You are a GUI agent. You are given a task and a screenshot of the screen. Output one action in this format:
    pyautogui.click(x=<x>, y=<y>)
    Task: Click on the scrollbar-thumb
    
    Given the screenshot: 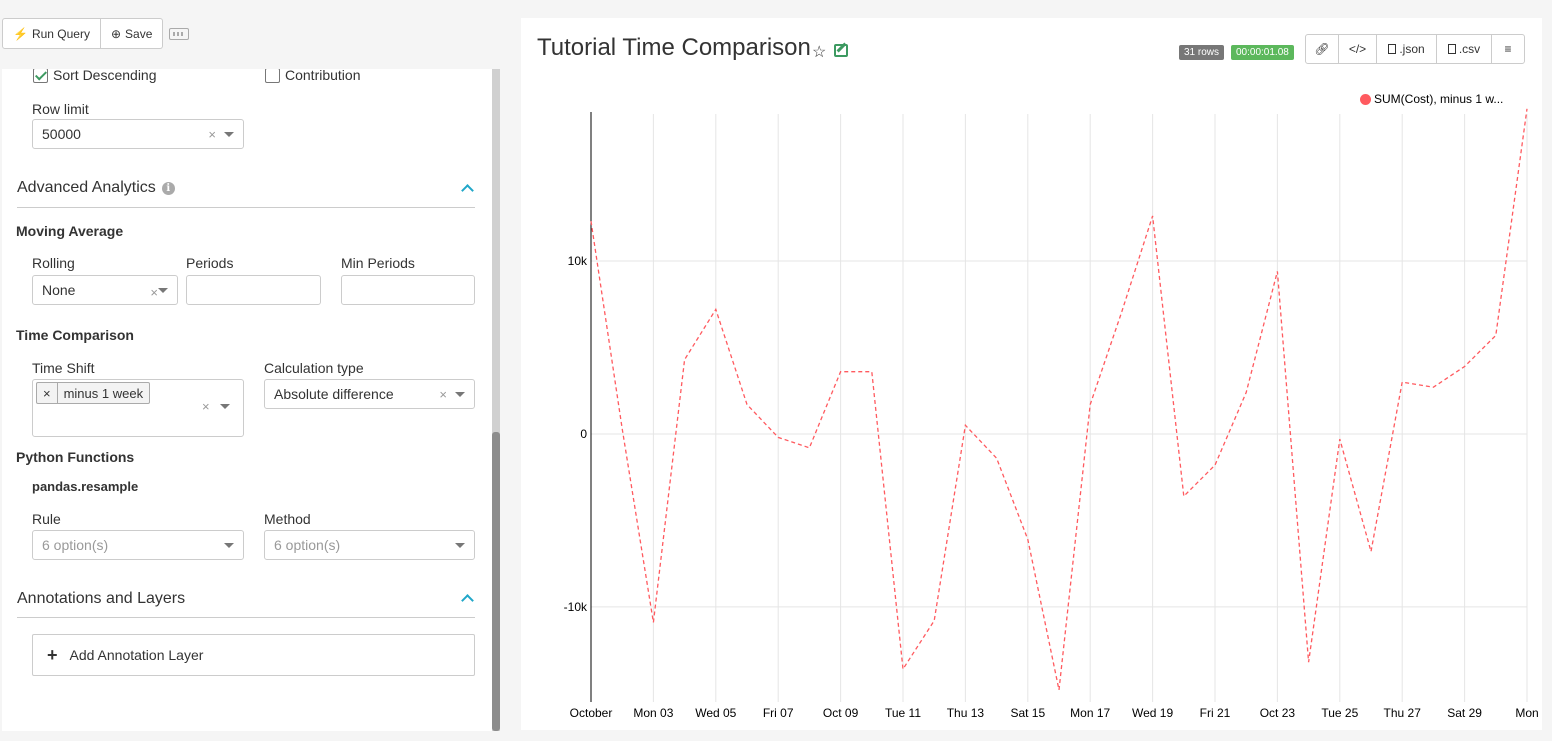 What is the action you would take?
    pyautogui.click(x=496, y=581)
    